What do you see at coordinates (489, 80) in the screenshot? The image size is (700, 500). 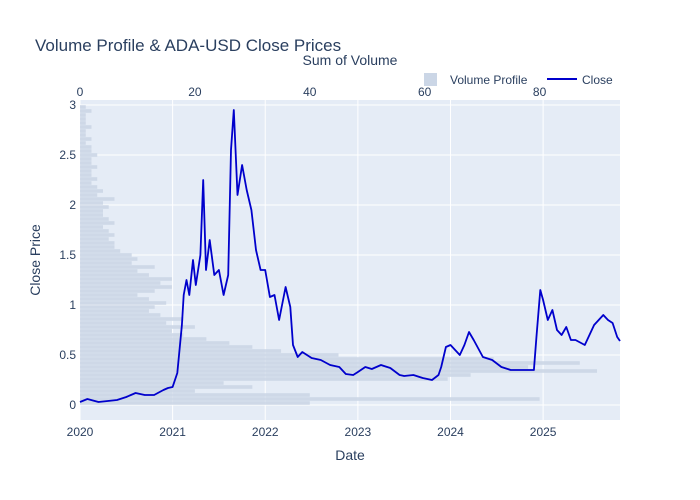 I see `legend-label-volume-profile: Volume Profile` at bounding box center [489, 80].